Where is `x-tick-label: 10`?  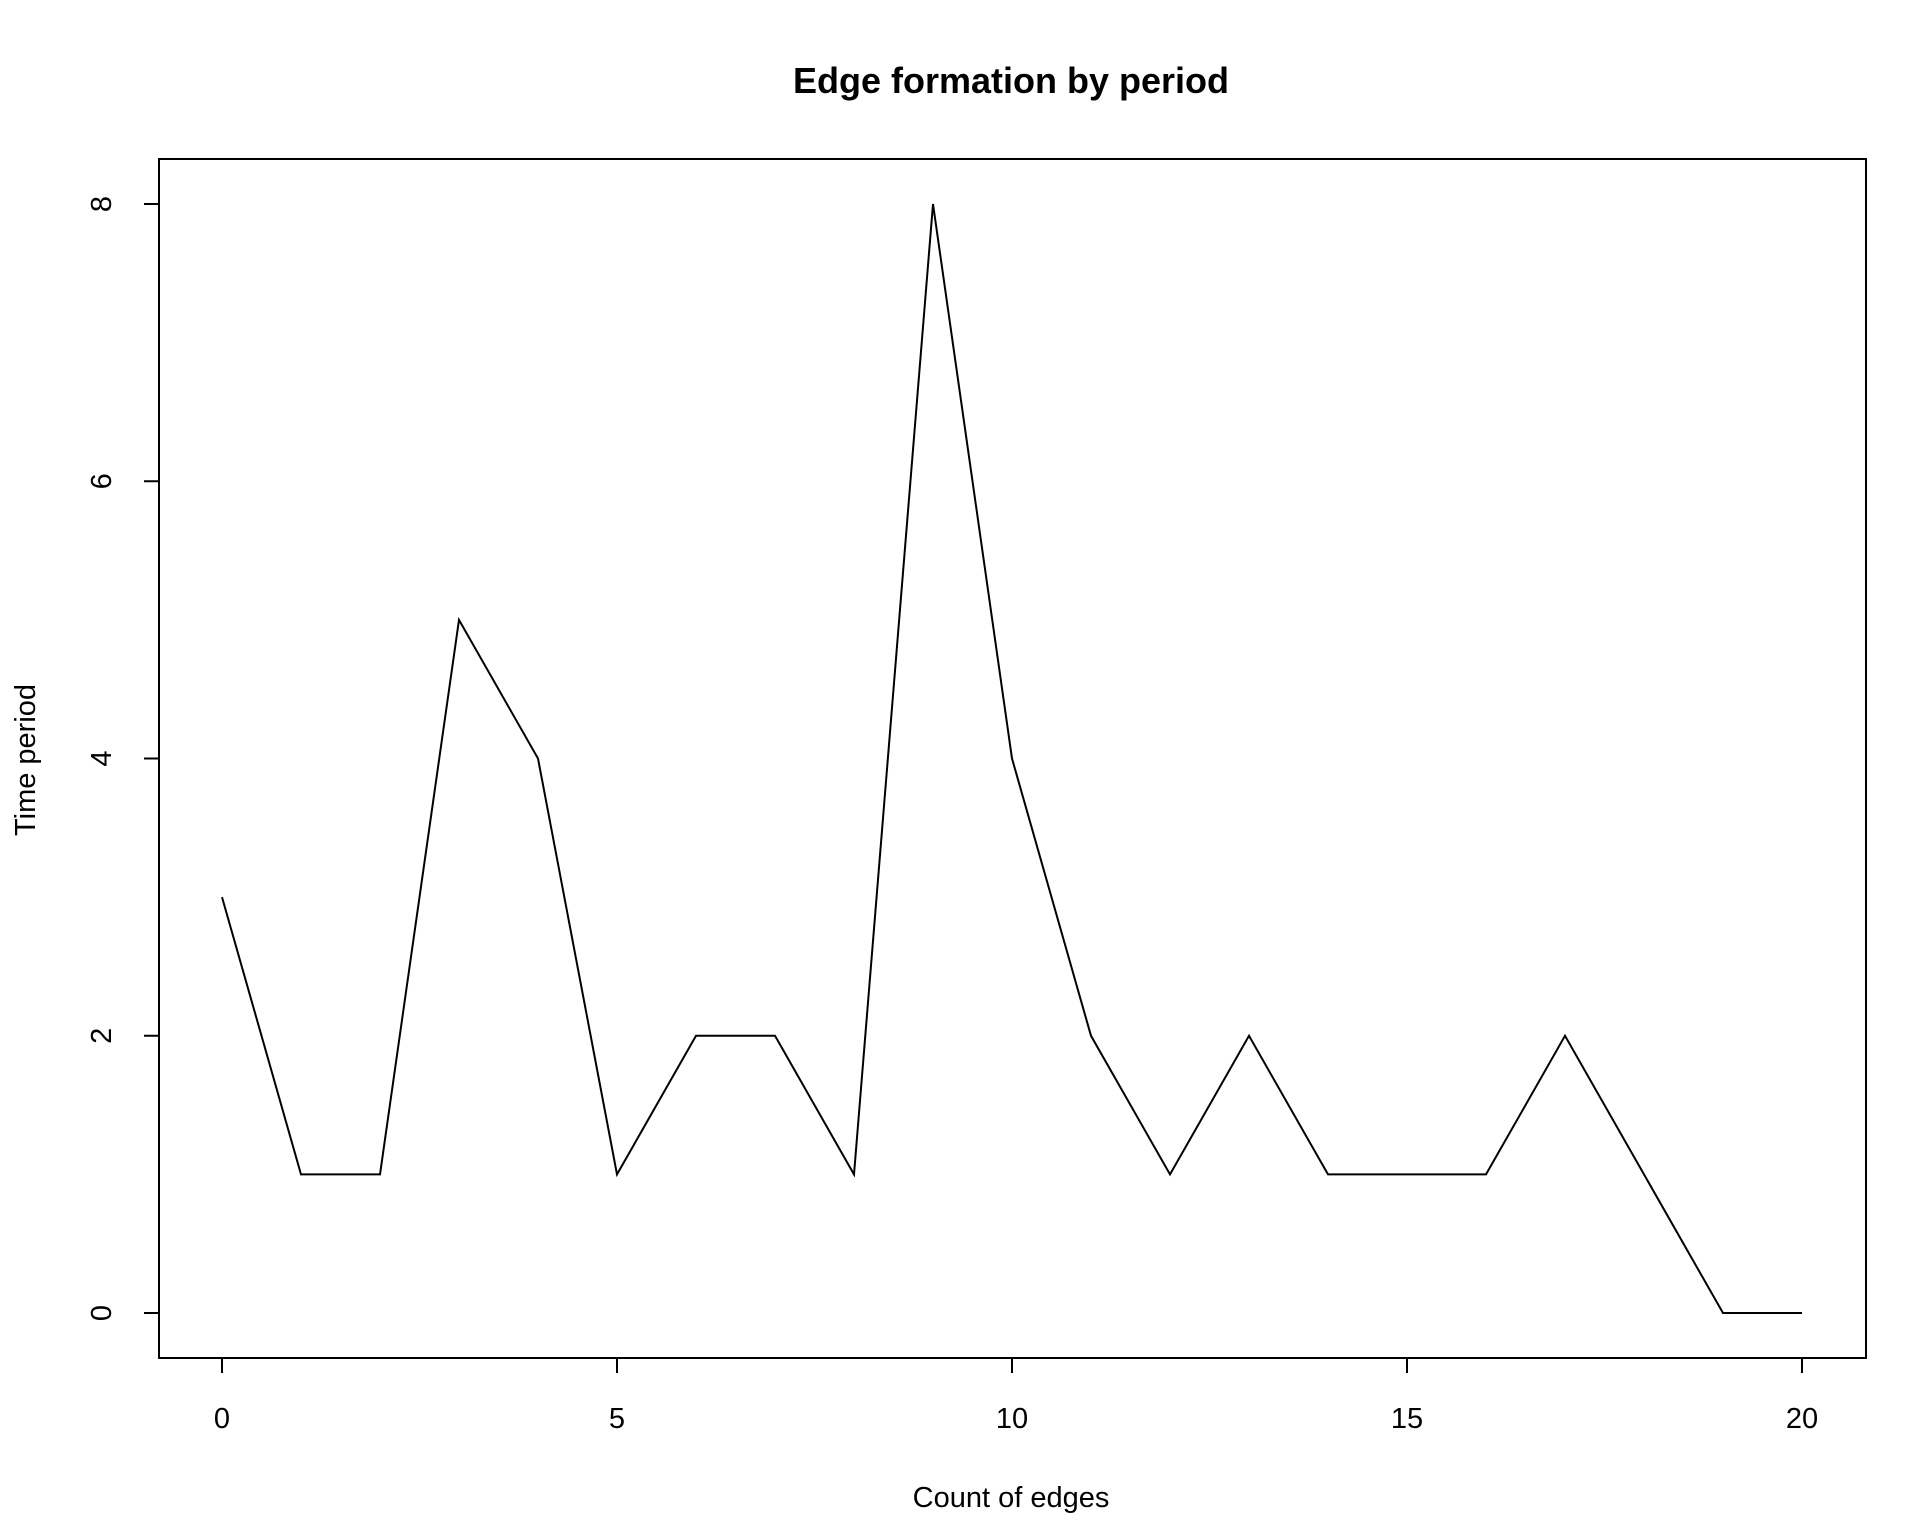
x-tick-label: 10 is located at coordinates (1012, 1419).